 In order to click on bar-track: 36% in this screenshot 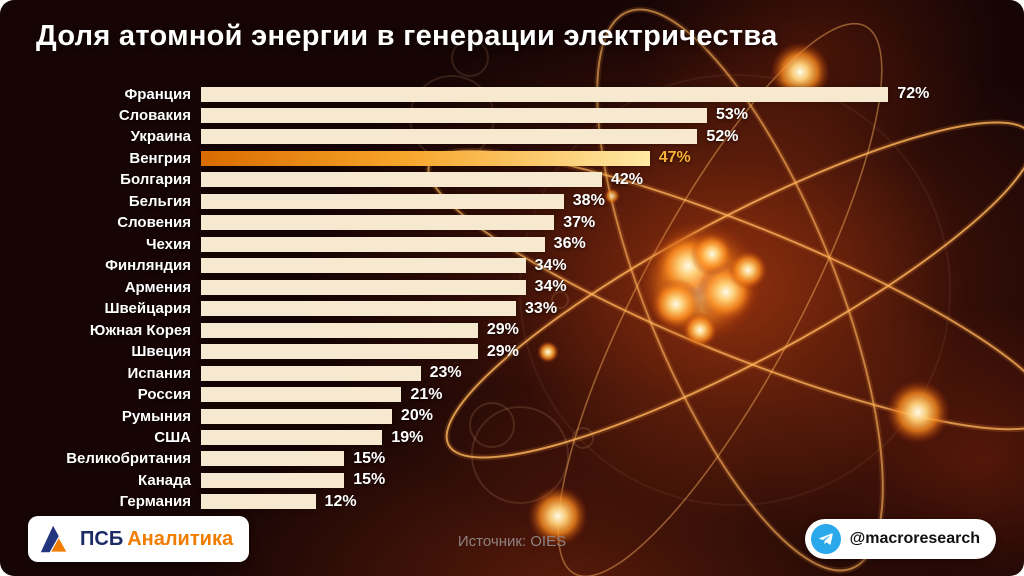, I will do `click(559, 244)`.